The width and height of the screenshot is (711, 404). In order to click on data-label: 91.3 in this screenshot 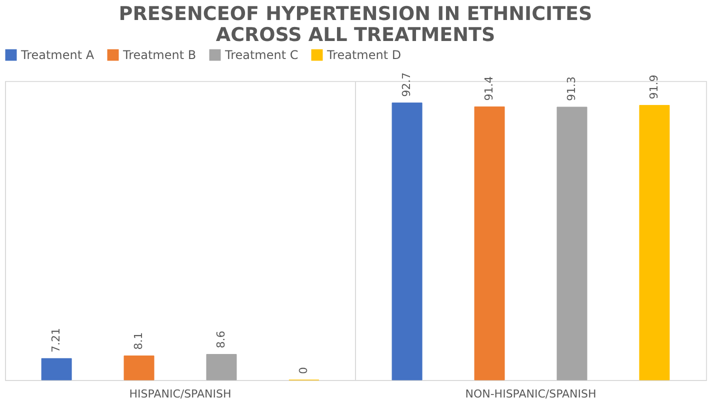, I will do `click(571, 89)`.